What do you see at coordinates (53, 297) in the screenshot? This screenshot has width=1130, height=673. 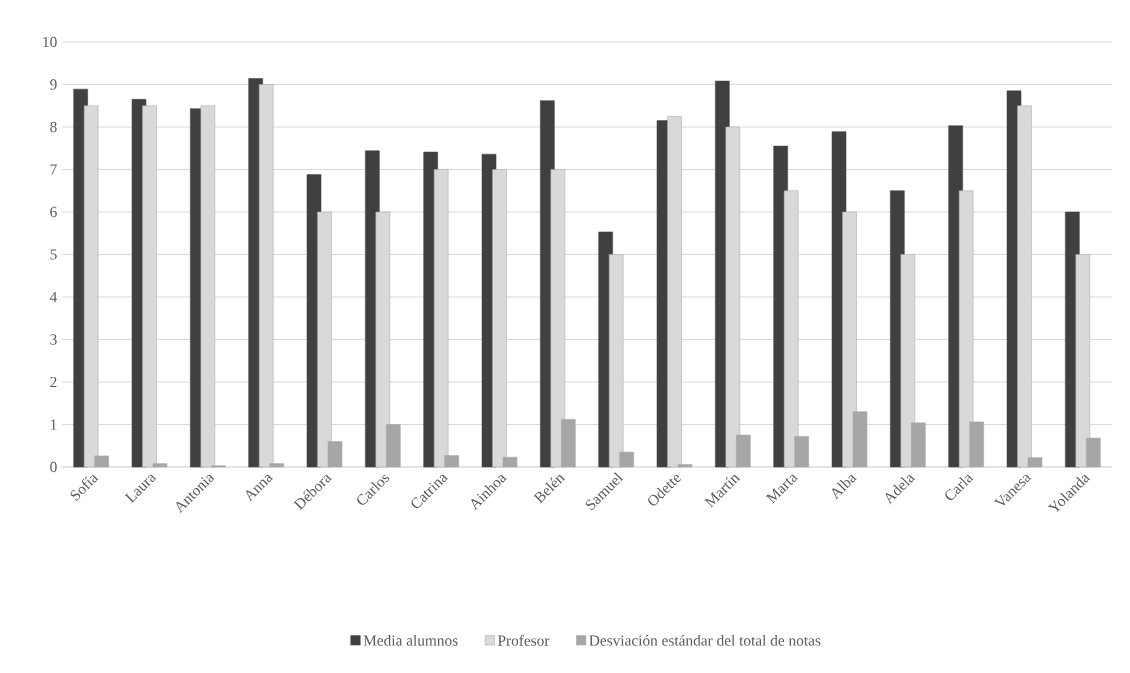 I see `y-tick-label: 4` at bounding box center [53, 297].